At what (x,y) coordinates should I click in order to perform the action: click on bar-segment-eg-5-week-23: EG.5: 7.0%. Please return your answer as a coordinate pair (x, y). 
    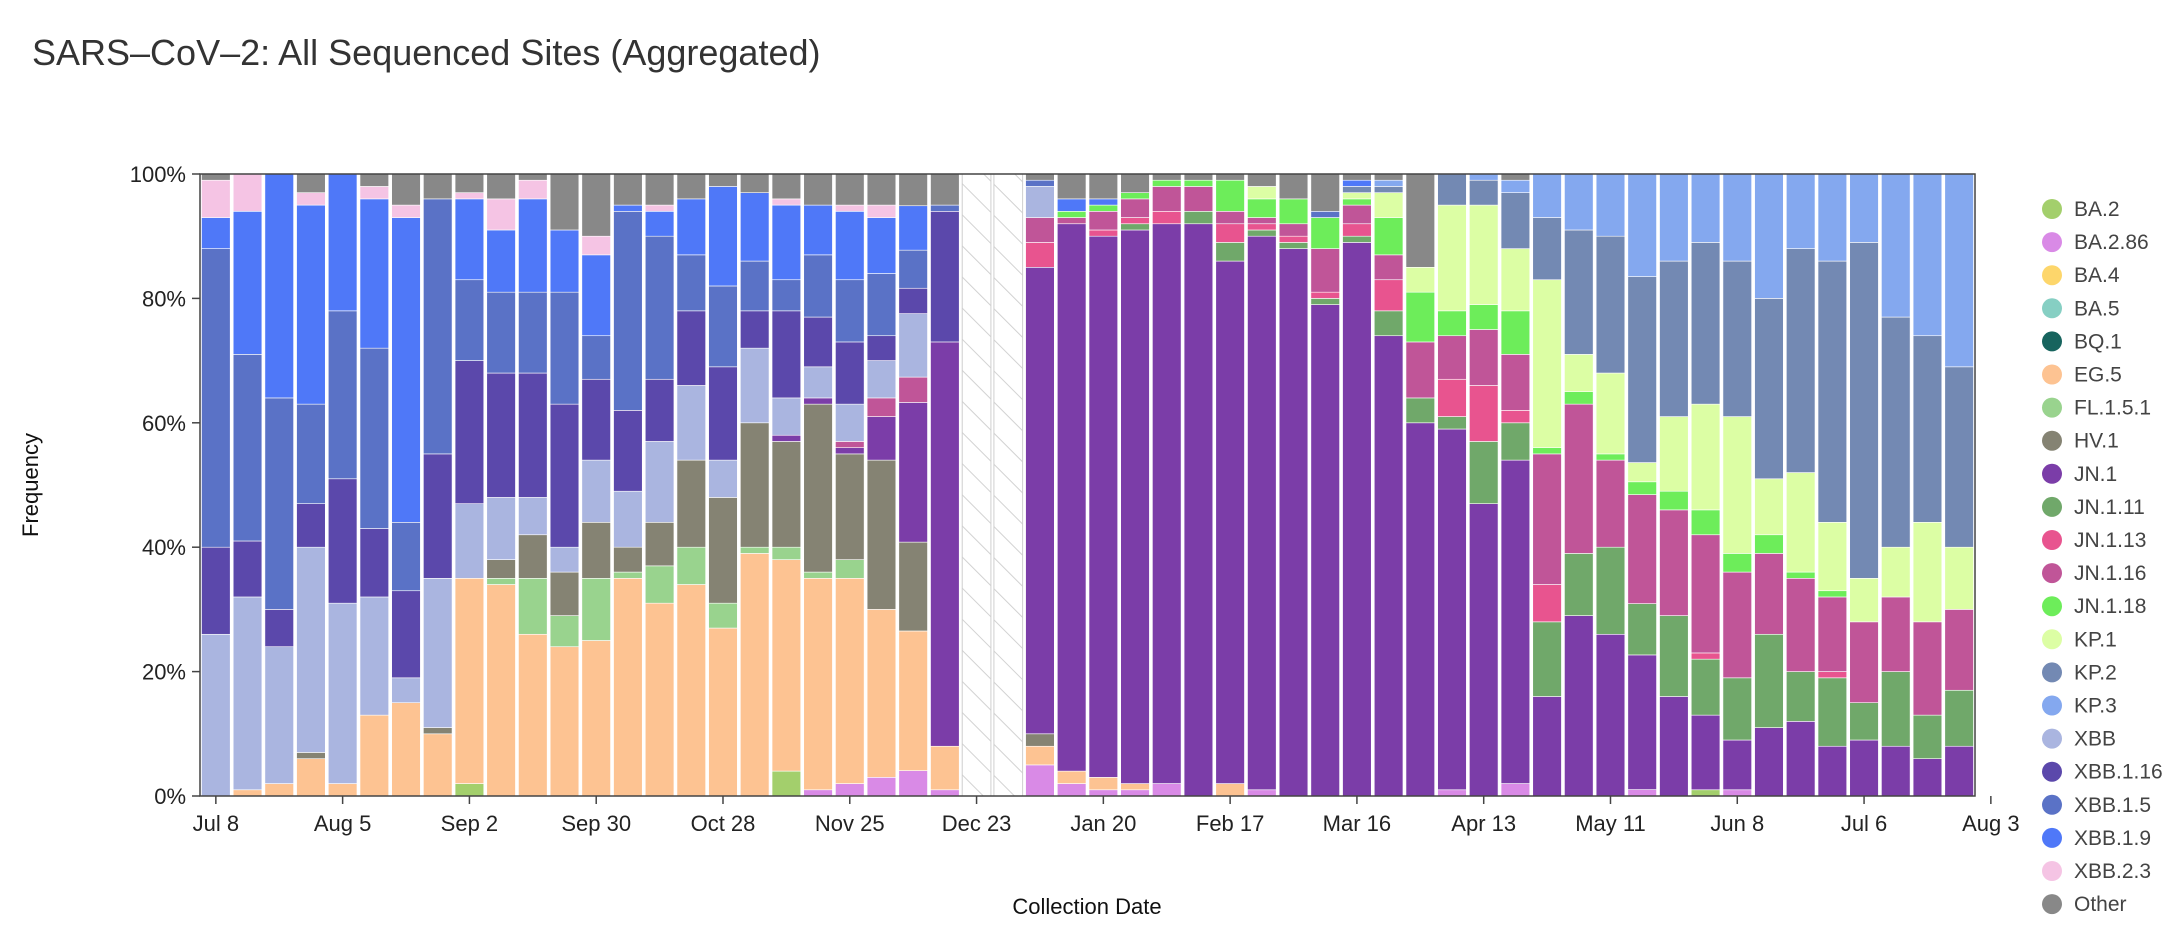
    Looking at the image, I should click on (945, 768).